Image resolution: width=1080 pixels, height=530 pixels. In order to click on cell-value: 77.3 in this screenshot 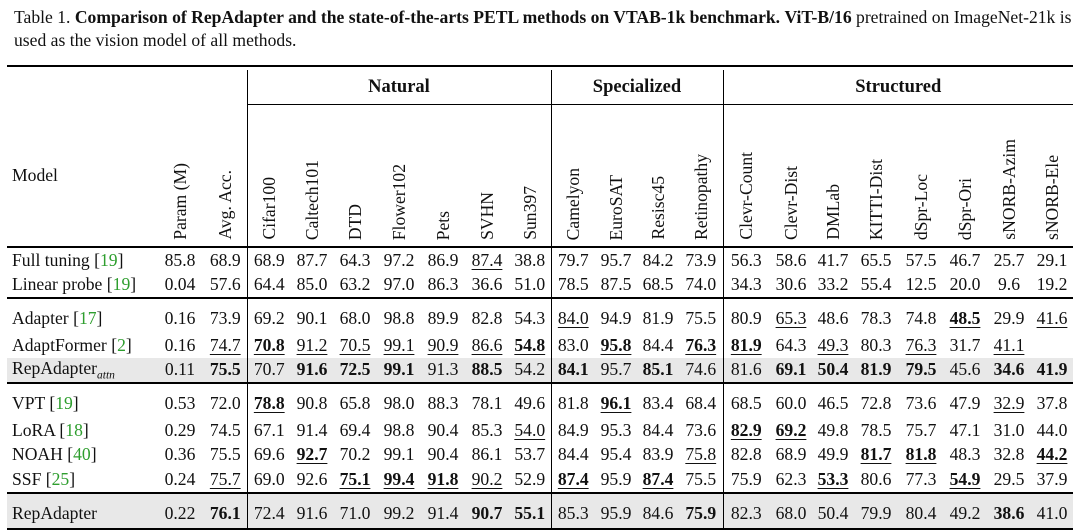, I will do `click(921, 478)`.